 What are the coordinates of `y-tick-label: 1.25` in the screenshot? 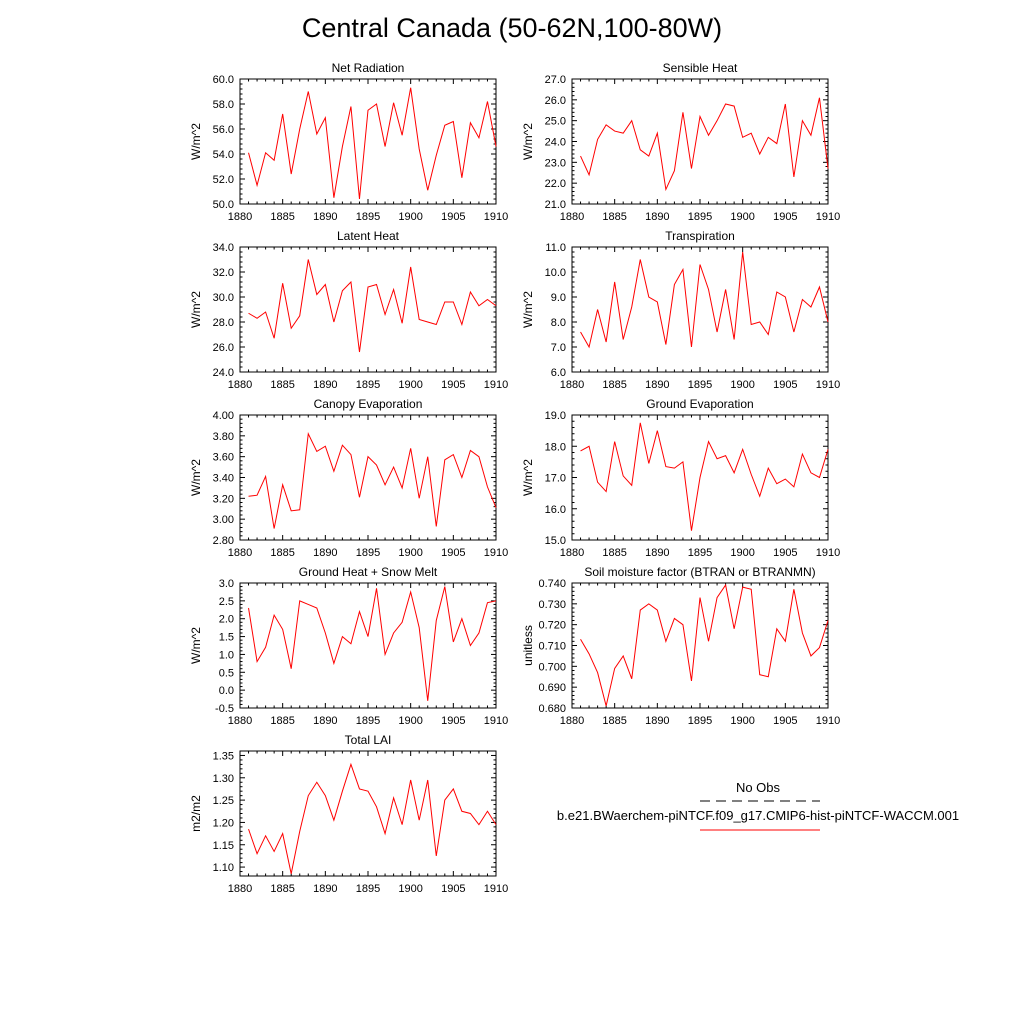 It's located at (223, 801).